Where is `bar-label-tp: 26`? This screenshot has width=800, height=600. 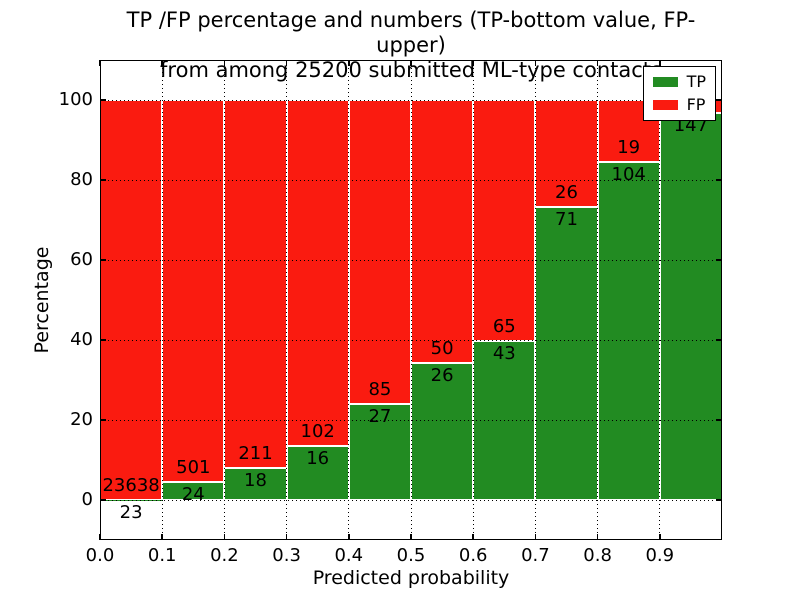 bar-label-tp: 26 is located at coordinates (442, 376).